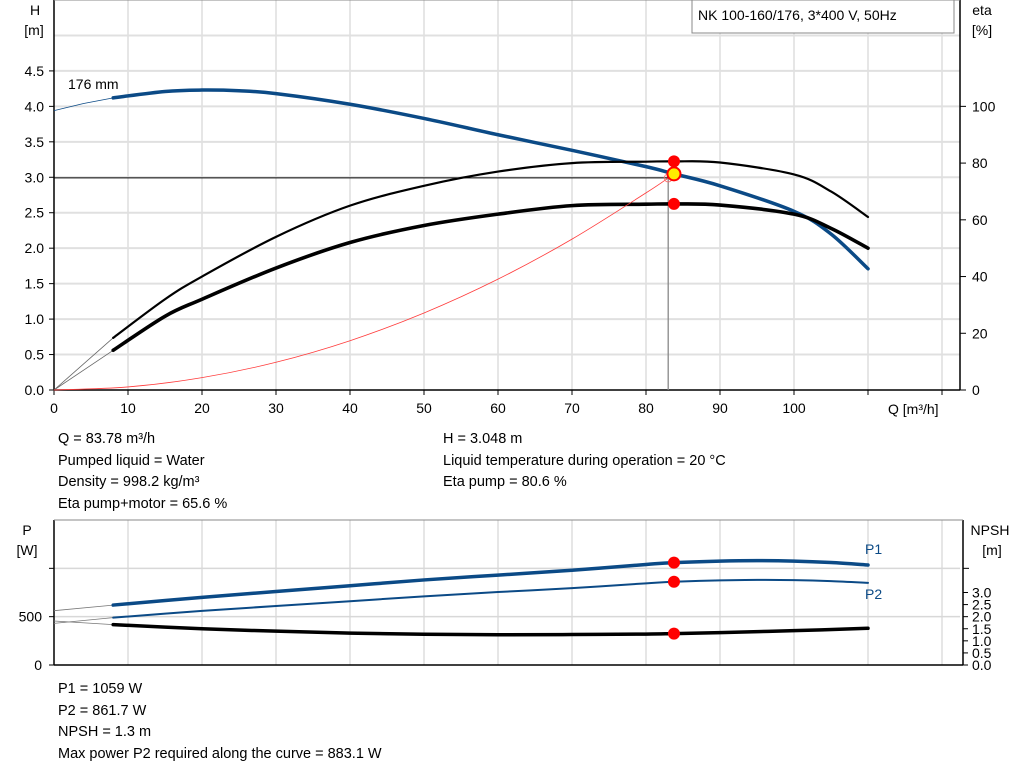 This screenshot has height=781, width=1024. Describe the element at coordinates (202, 408) in the screenshot. I see `x-tick-label: 20` at that location.